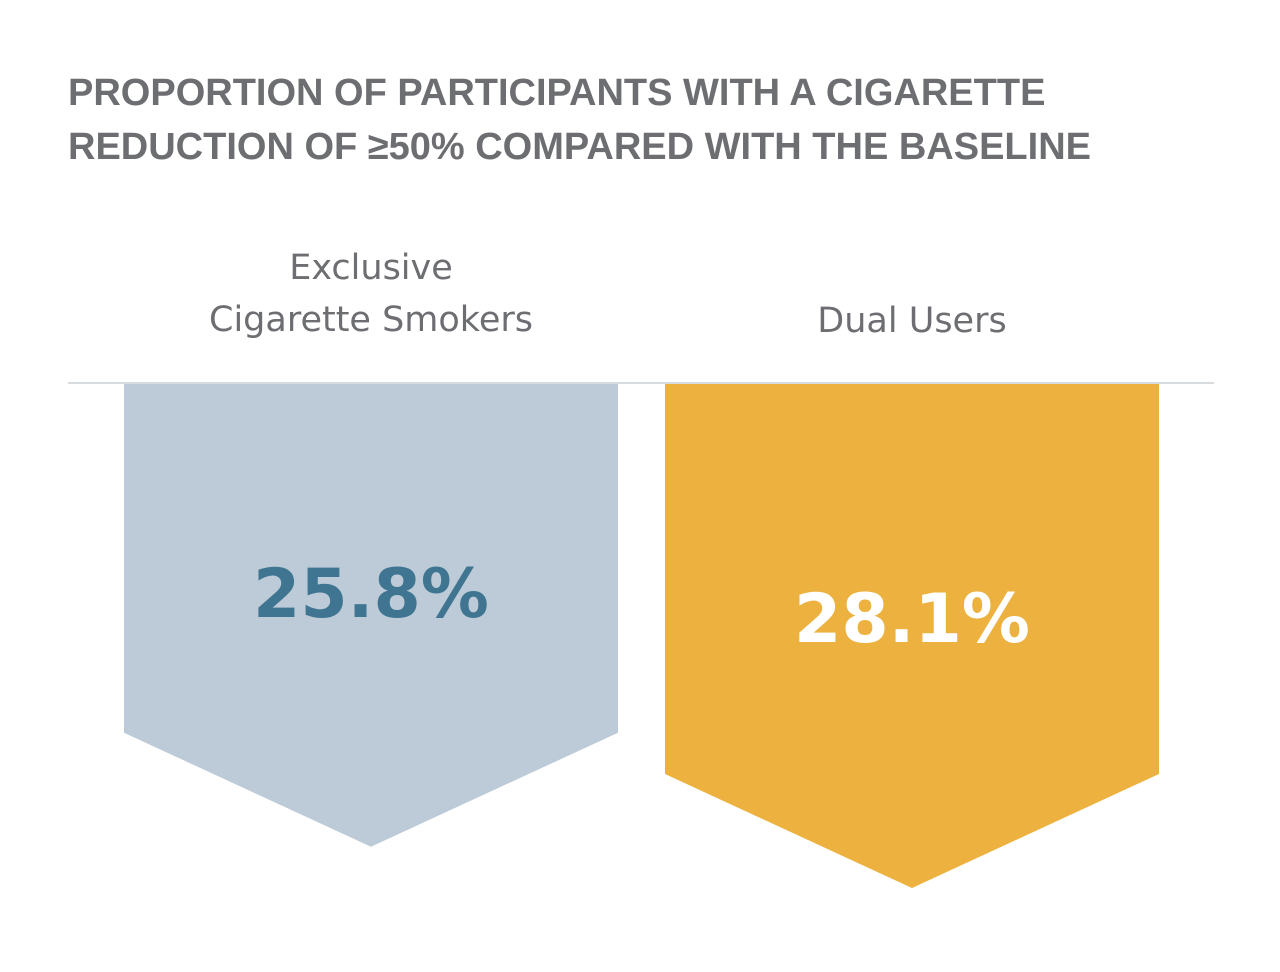 This screenshot has width=1280, height=972. What do you see at coordinates (371, 594) in the screenshot?
I see `value-label-exclusive-cigarette-smokers: 25.8%` at bounding box center [371, 594].